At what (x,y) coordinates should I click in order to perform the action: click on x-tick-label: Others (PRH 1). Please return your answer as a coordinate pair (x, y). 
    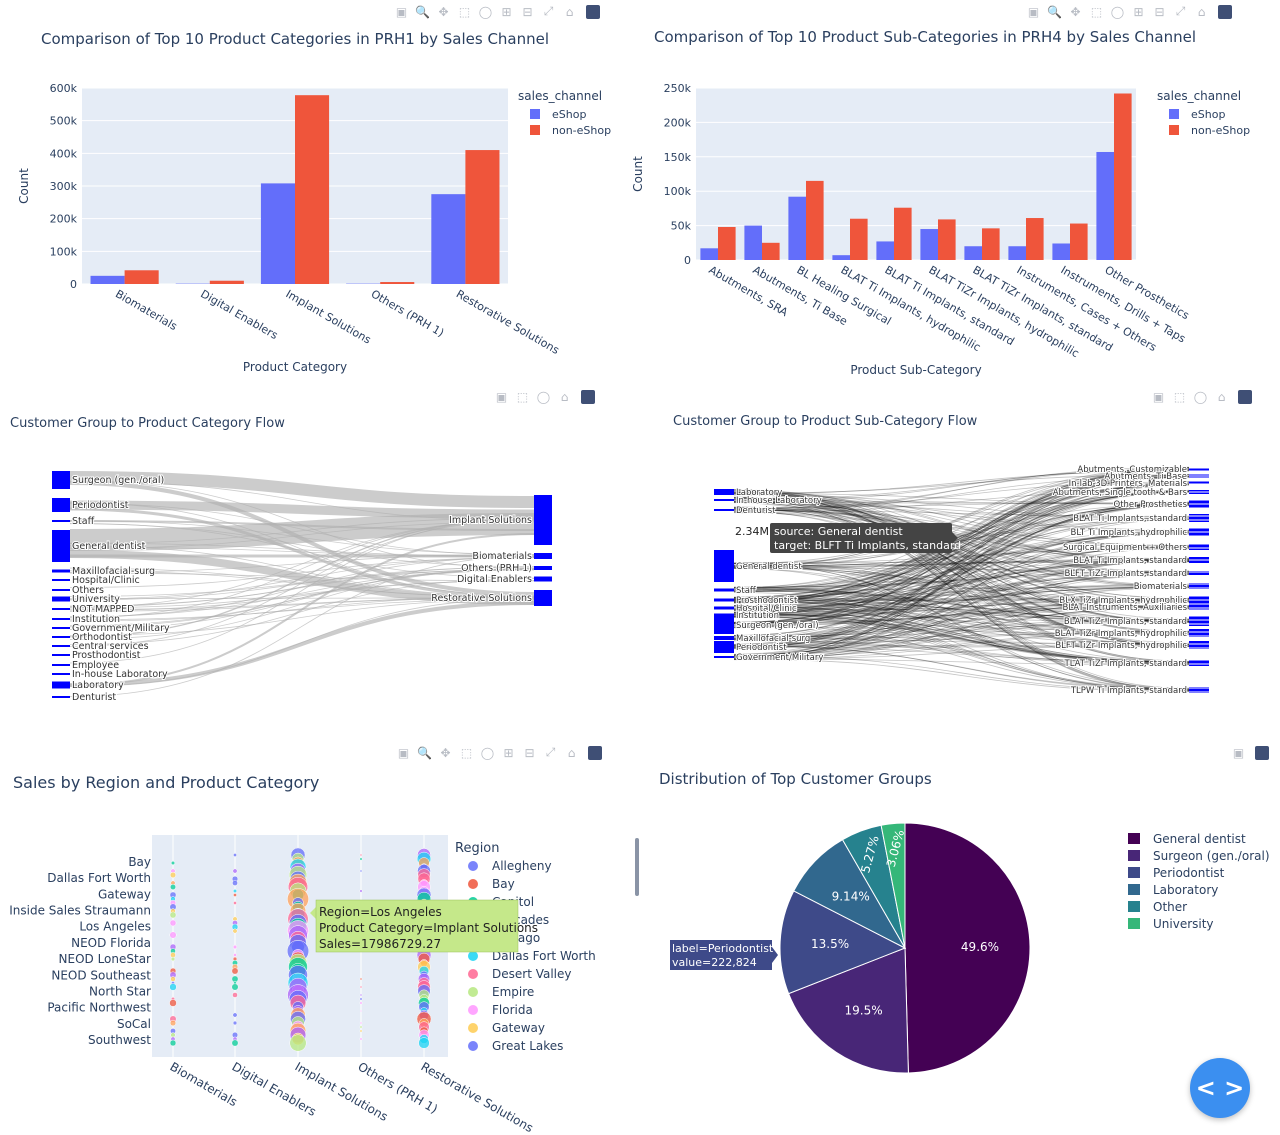
    Looking at the image, I should click on (408, 313).